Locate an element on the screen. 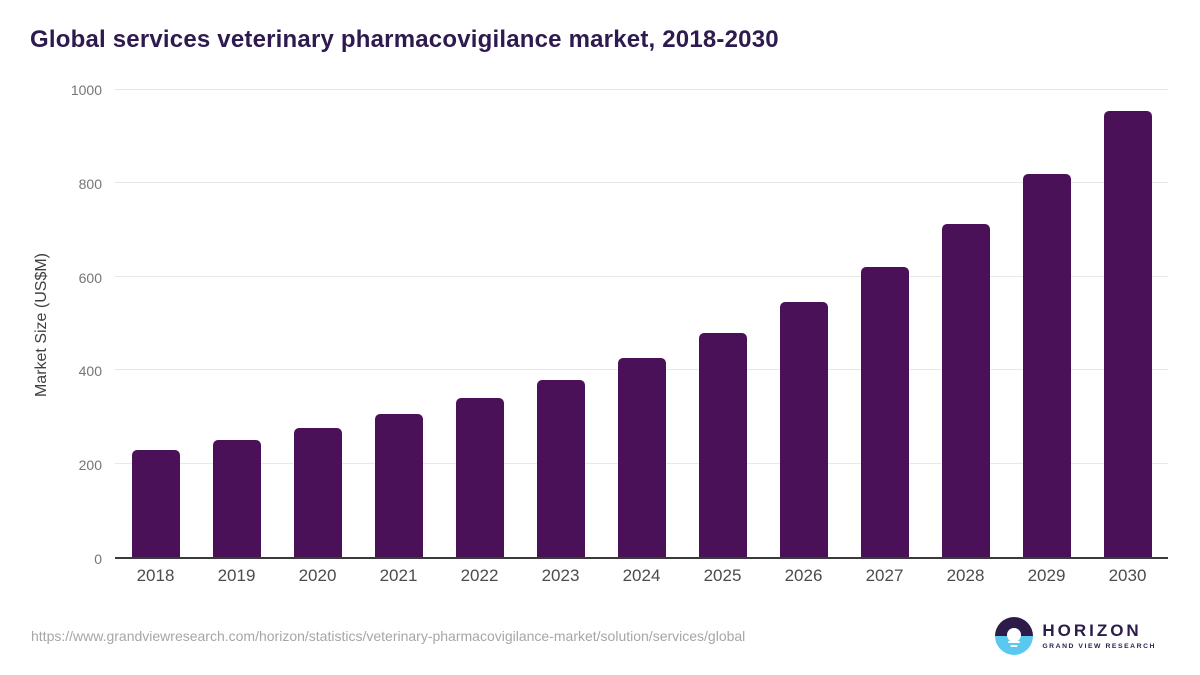 This screenshot has width=1200, height=675. bar-2025 is located at coordinates (722, 444).